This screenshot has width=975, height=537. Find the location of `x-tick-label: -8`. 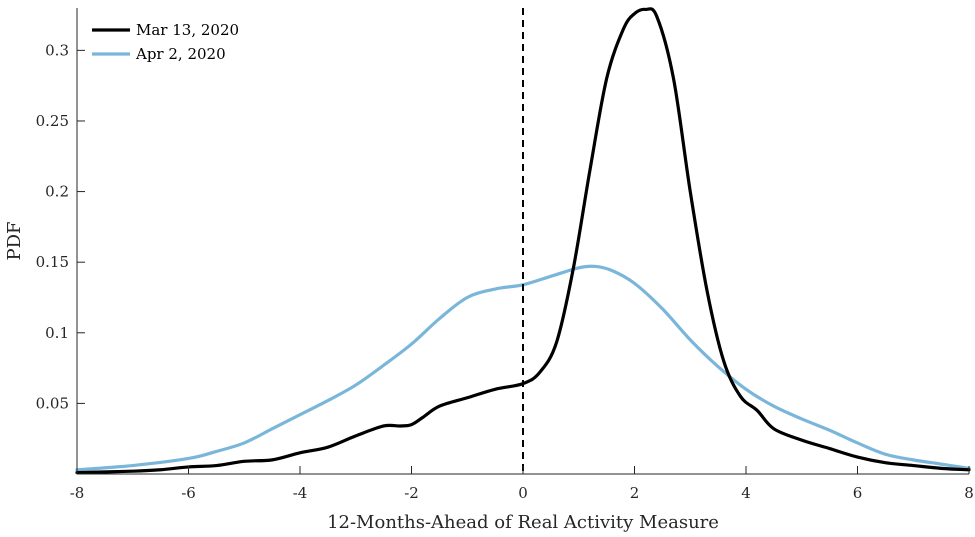

x-tick-label: -8 is located at coordinates (77, 493).